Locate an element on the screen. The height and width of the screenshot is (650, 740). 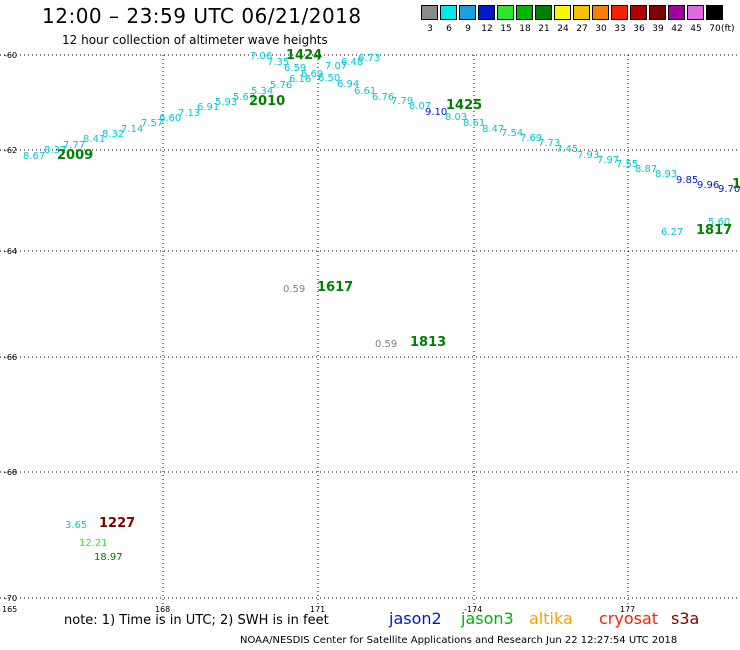
wave-height-value: 6.27 is located at coordinates (672, 232).